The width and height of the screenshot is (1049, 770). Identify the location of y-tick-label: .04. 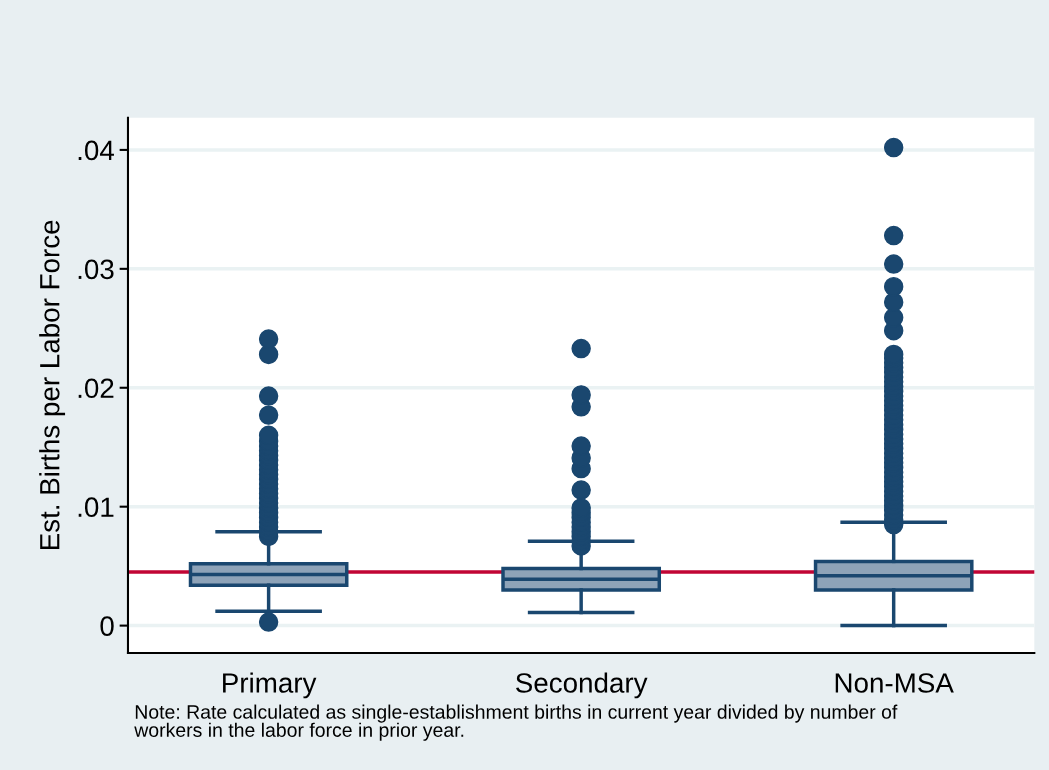
(96, 150).